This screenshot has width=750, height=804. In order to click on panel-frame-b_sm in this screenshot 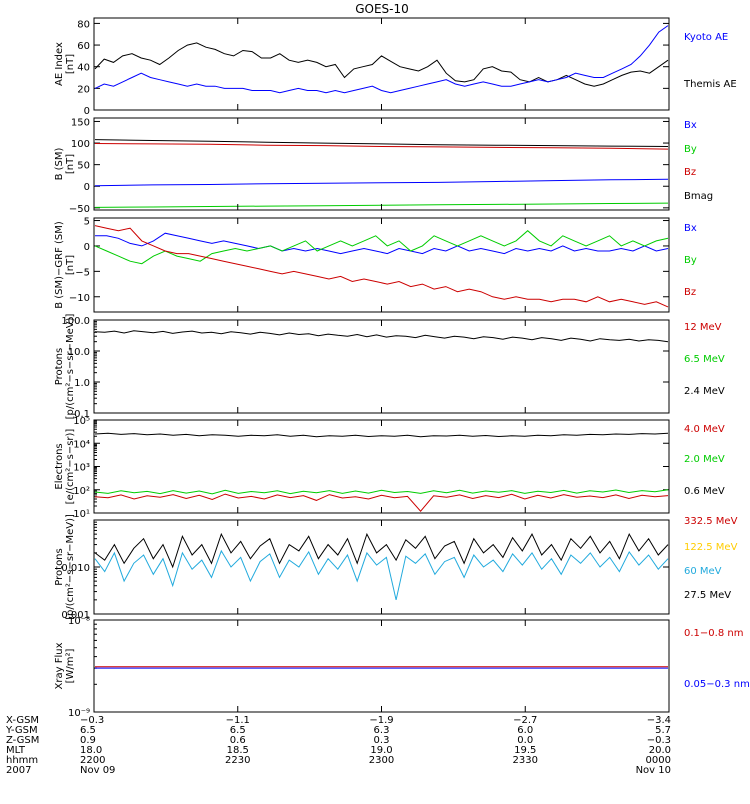, I will do `click(381, 164)`.